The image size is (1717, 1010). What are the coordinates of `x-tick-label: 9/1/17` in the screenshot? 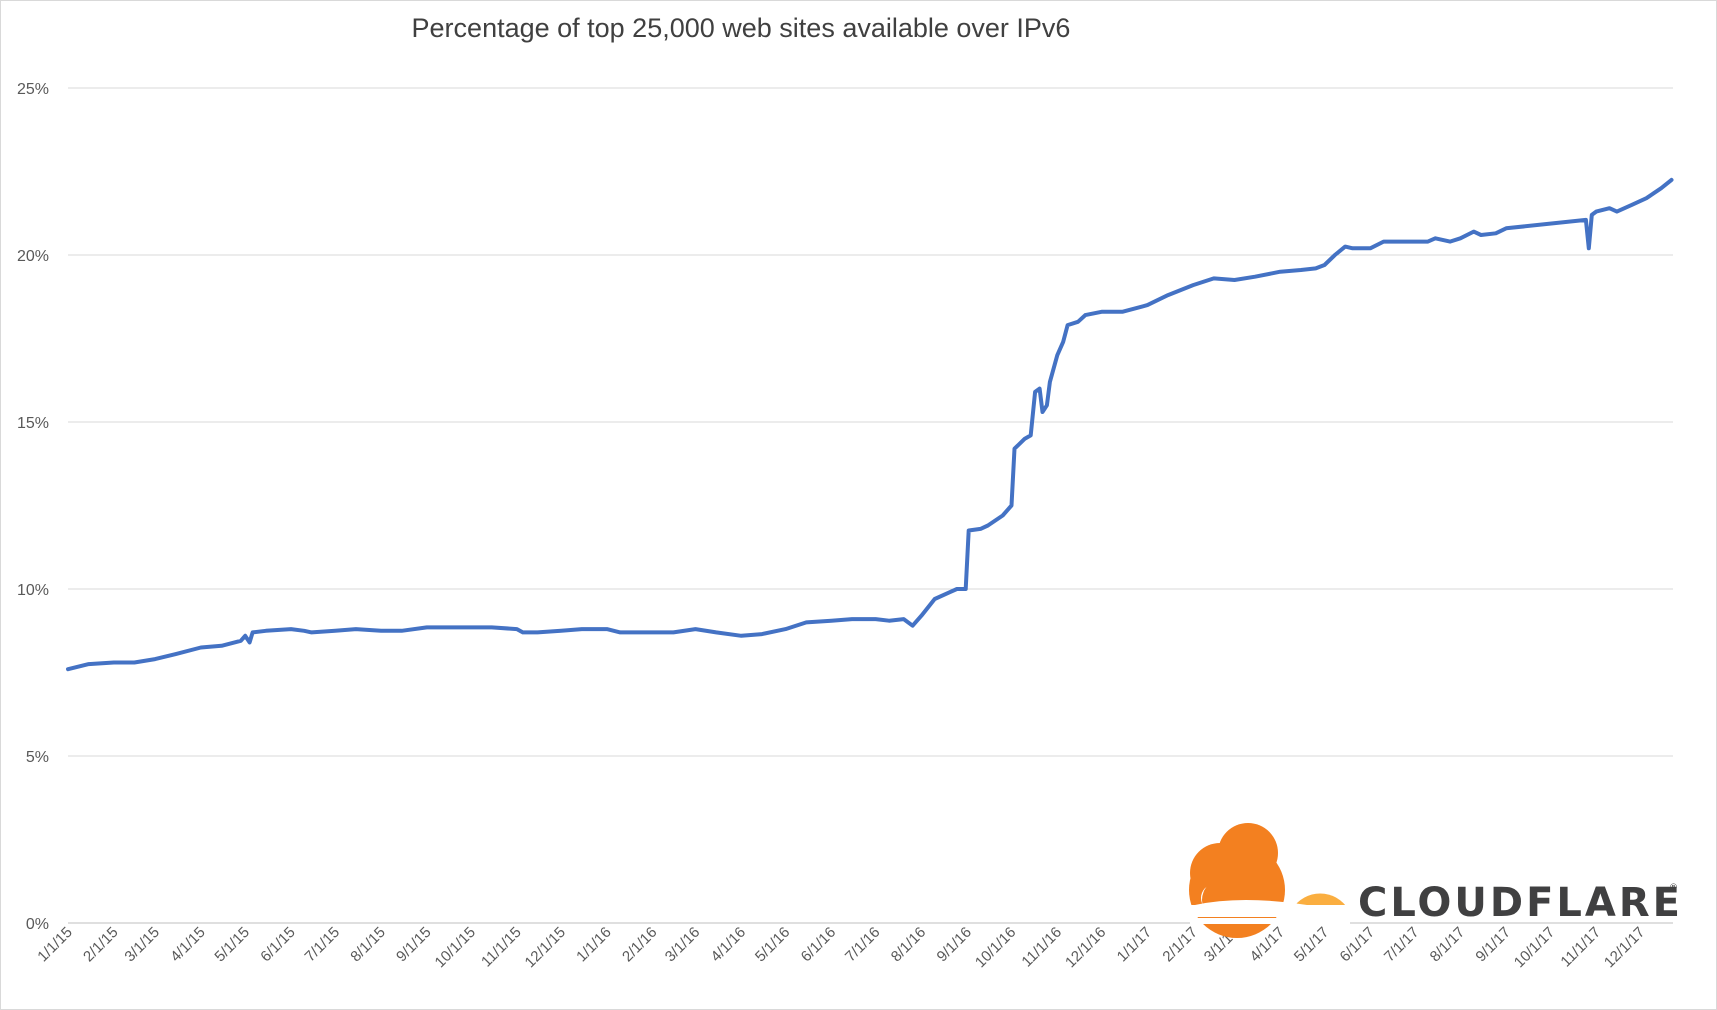 It's located at (1493, 945).